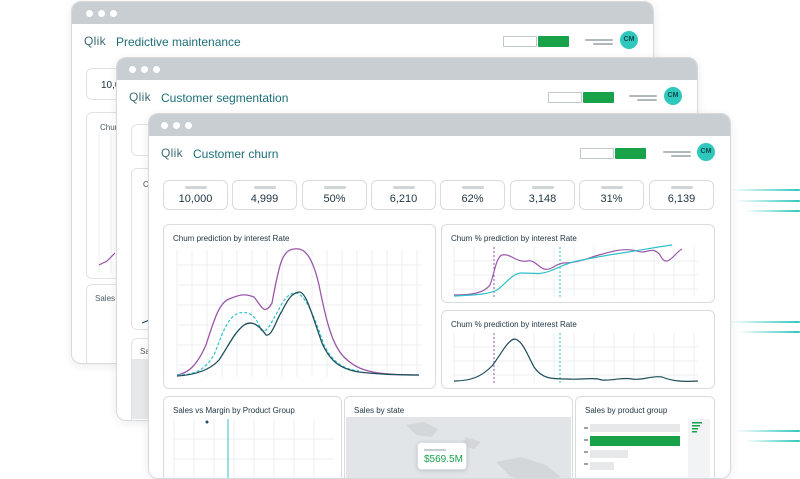 The height and width of the screenshot is (479, 800). I want to click on main-line-chart, so click(299, 312).